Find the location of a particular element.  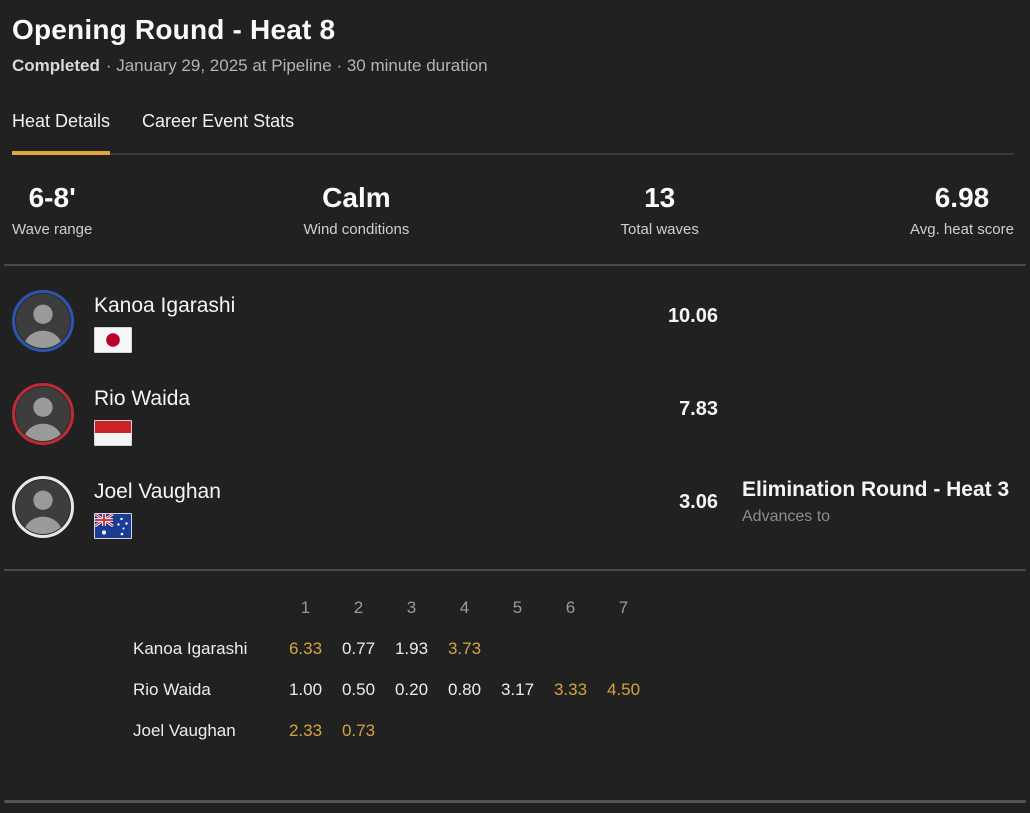

tab-heat-details: Heat Details is located at coordinates (61, 133).